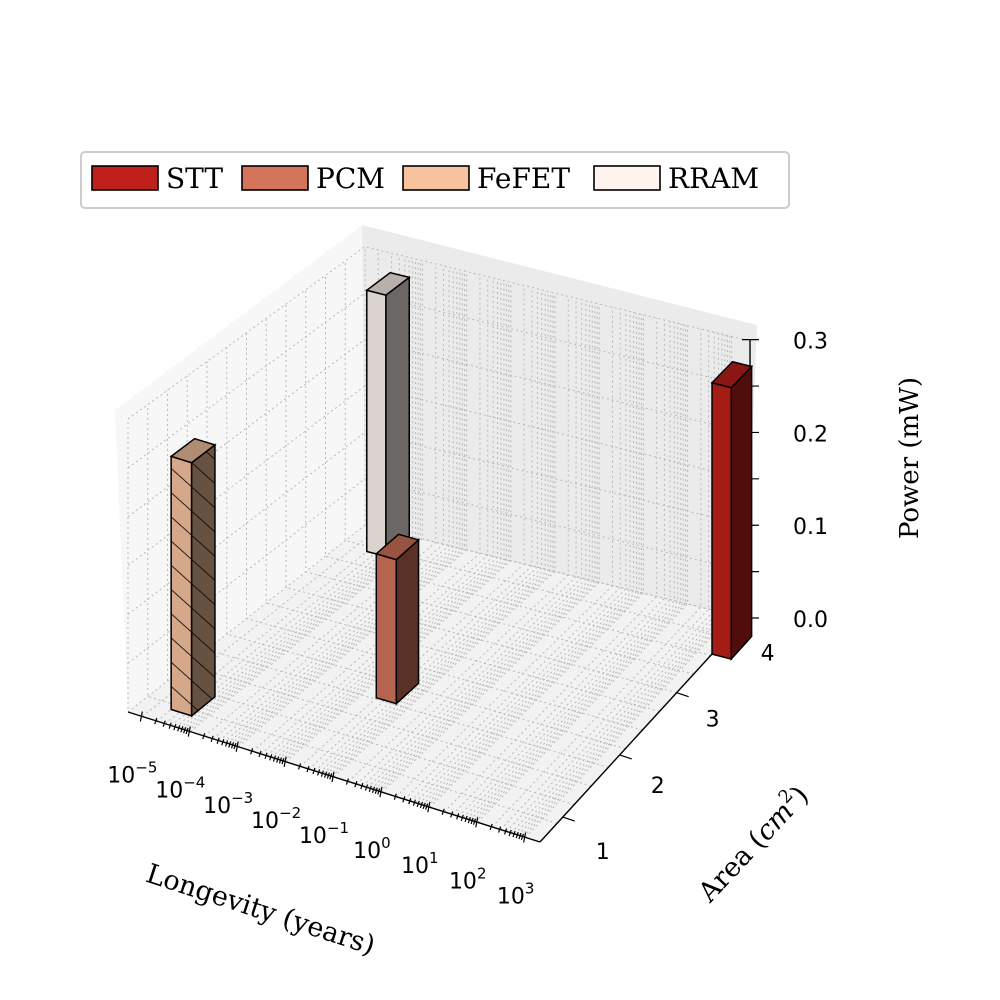  What do you see at coordinates (338, 828) in the screenshot?
I see `x-tick-exp: −1` at bounding box center [338, 828].